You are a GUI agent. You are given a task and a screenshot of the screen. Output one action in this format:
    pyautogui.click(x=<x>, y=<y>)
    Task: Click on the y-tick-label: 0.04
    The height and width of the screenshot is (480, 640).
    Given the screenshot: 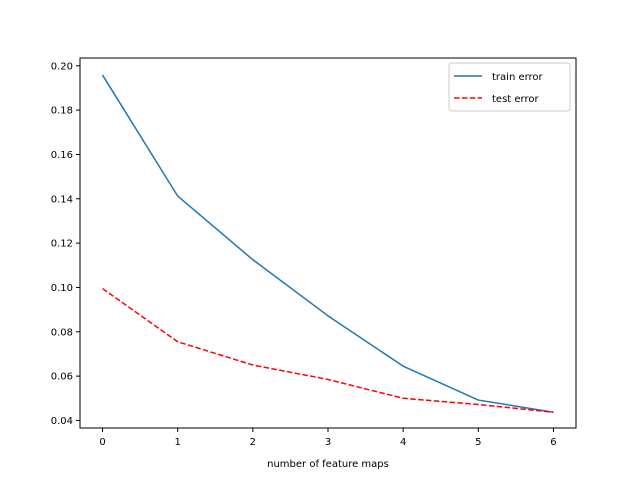 What is the action you would take?
    pyautogui.click(x=62, y=421)
    